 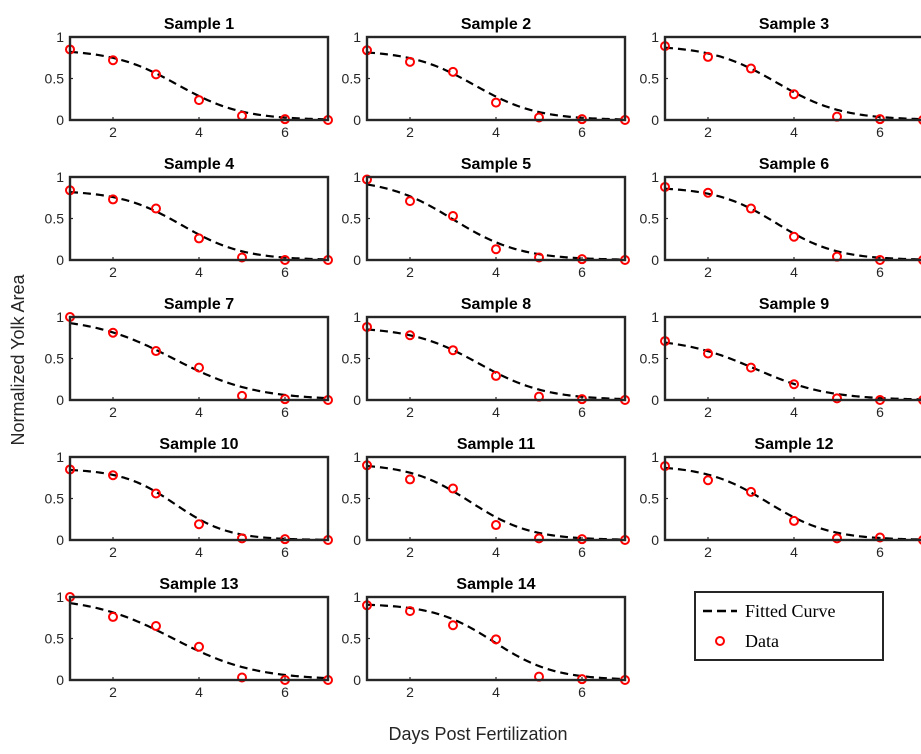 I want to click on subplot: Sample 11 2 4 6 0 0.5 1, so click(x=486, y=498).